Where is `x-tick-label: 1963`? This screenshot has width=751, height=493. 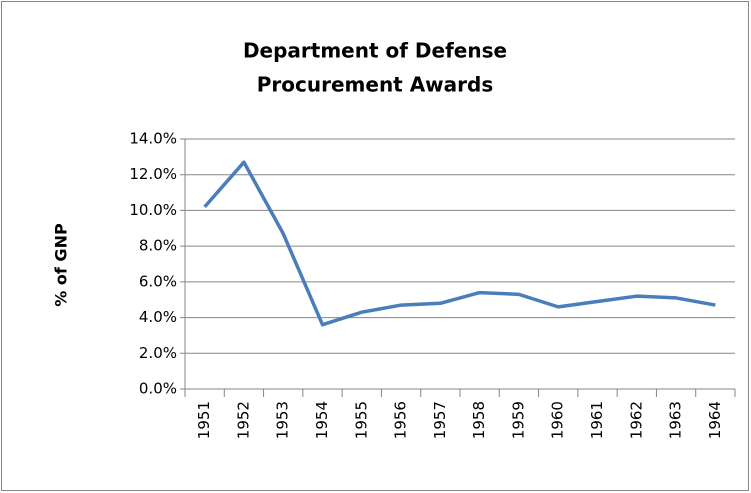
x-tick-label: 1963 is located at coordinates (676, 420).